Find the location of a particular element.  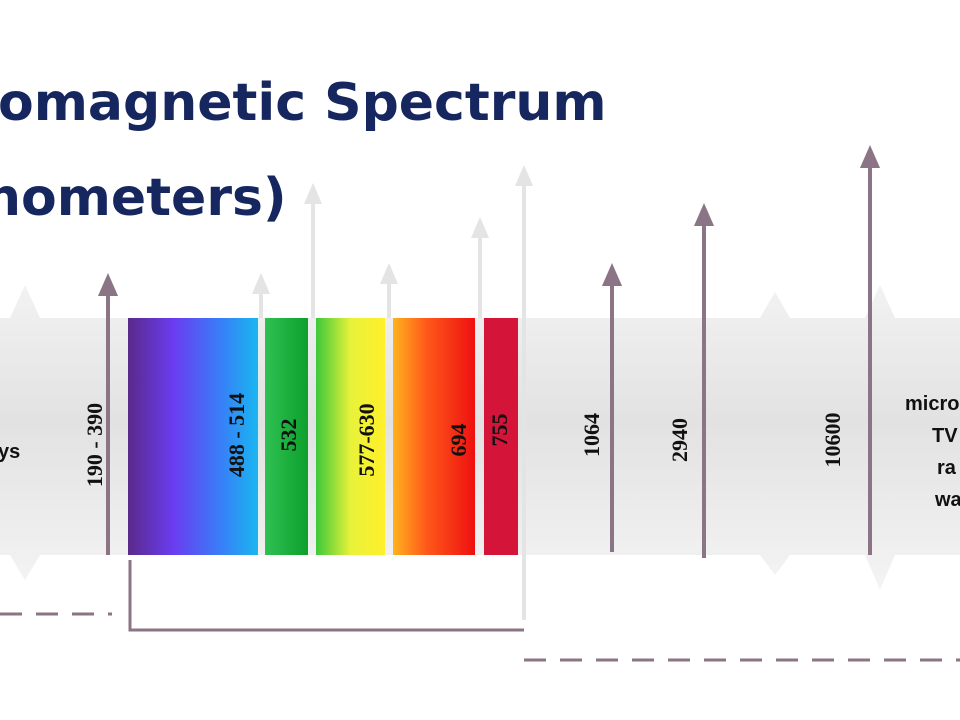

side-label: TV is located at coordinates (945, 436).